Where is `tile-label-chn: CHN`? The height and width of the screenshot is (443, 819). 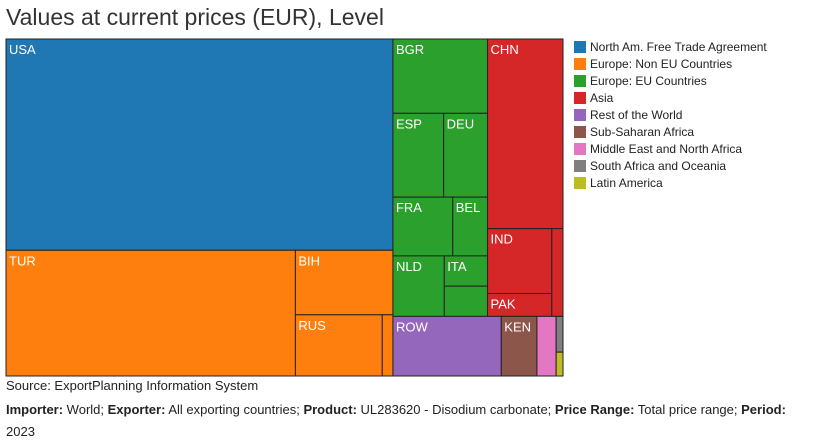 tile-label-chn: CHN is located at coordinates (505, 49).